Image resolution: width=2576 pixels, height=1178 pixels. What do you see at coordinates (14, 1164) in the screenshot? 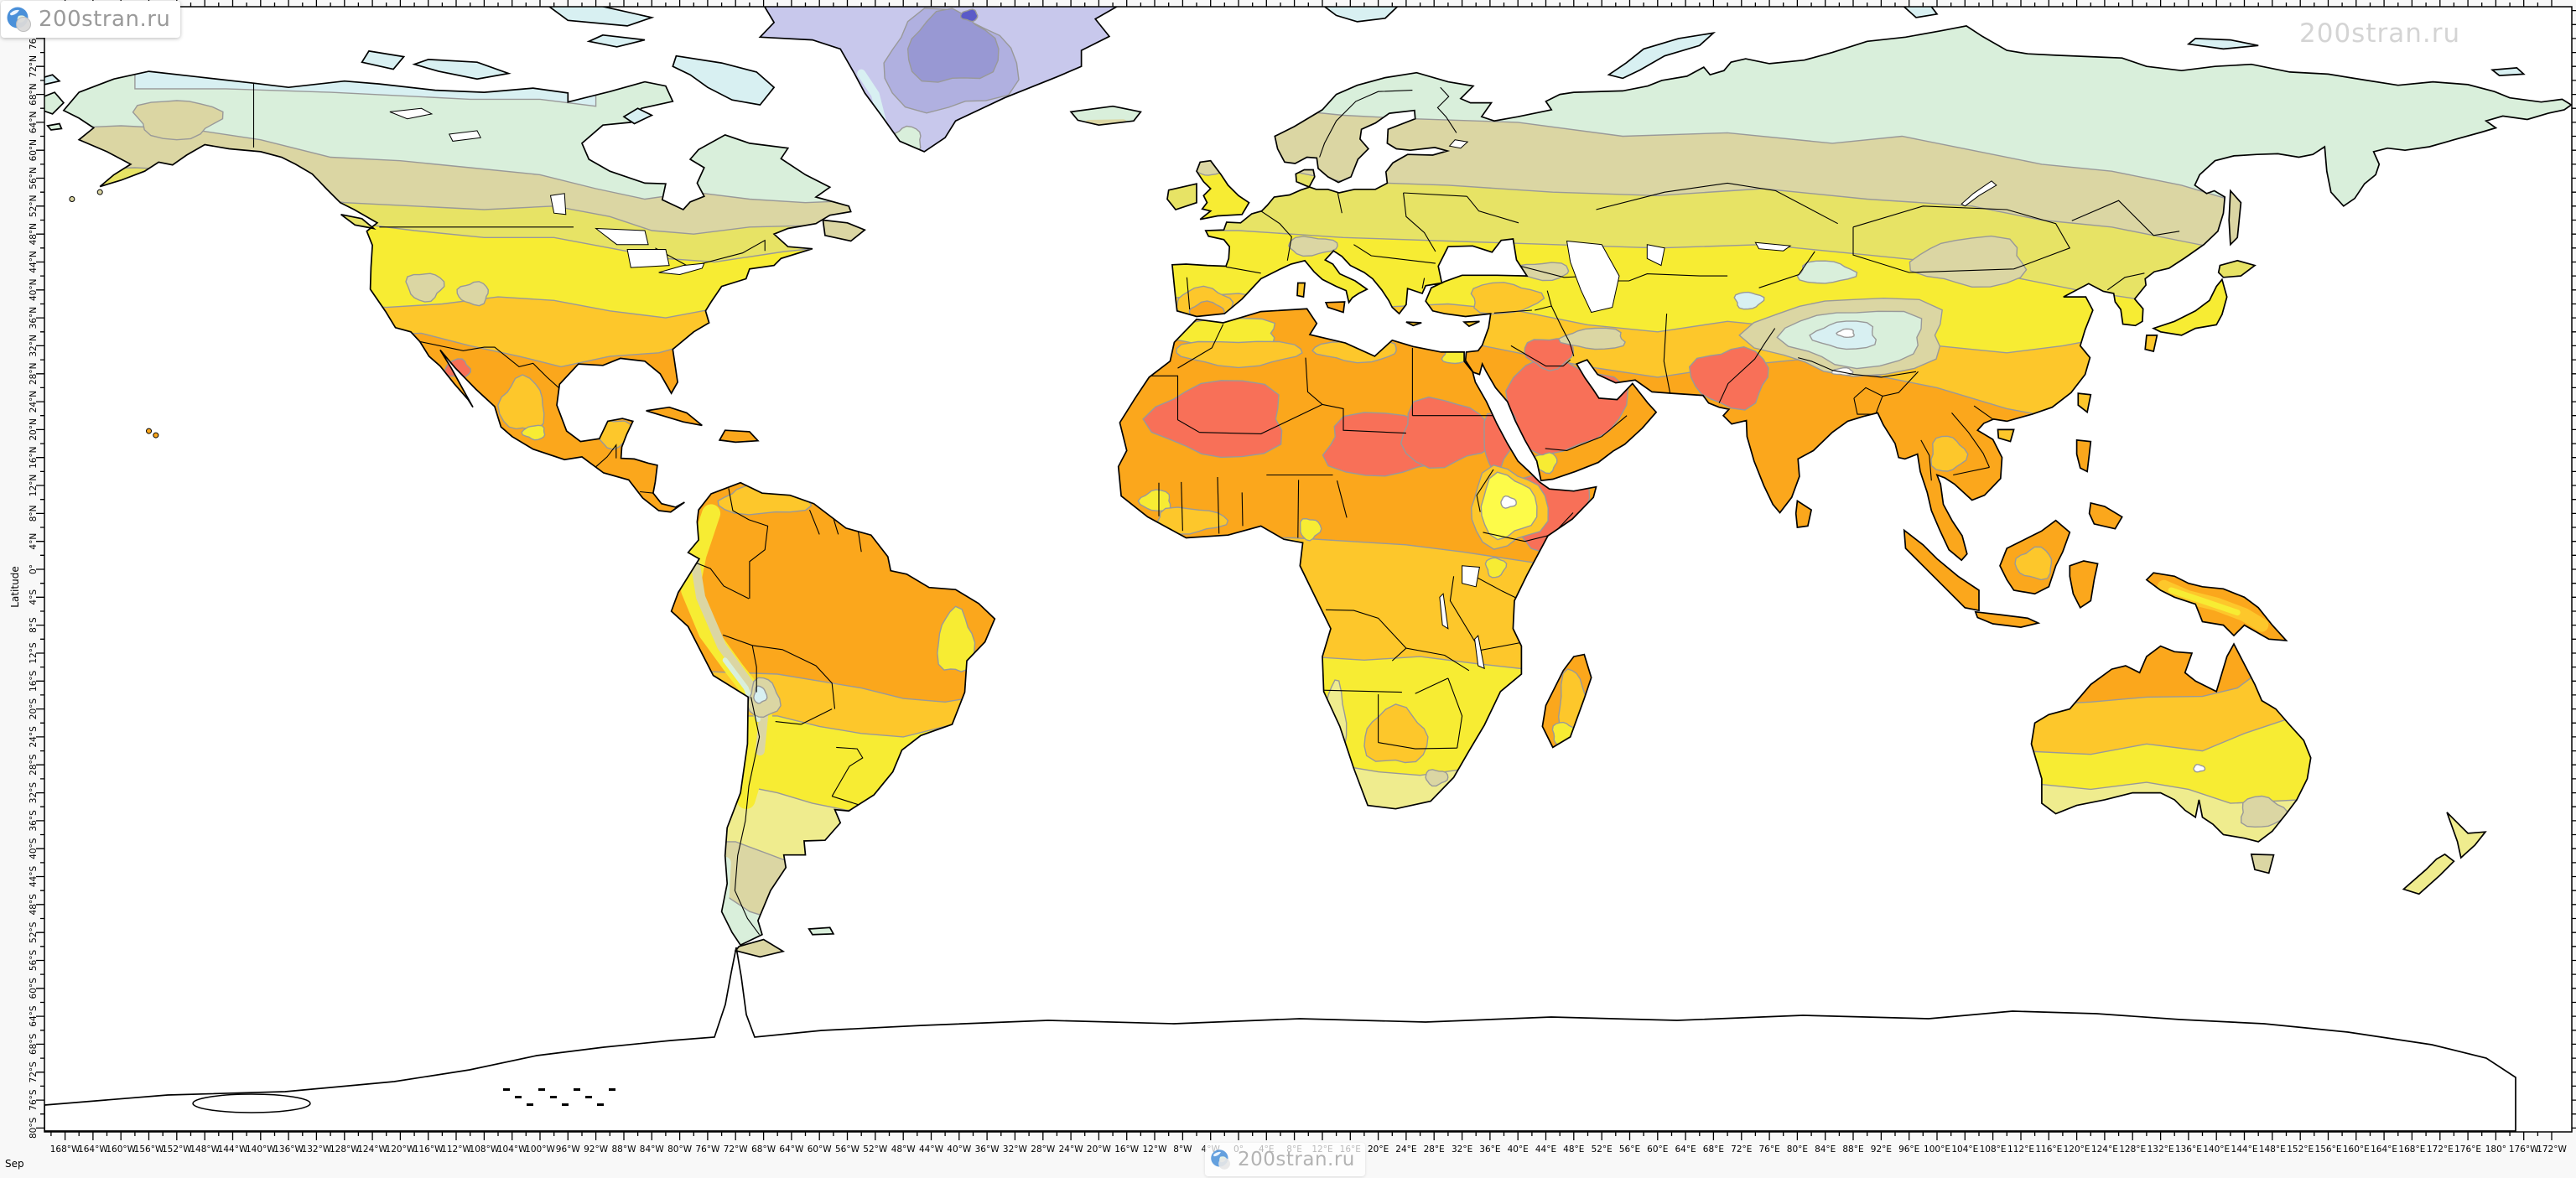
I see `month-label: Sep` at bounding box center [14, 1164].